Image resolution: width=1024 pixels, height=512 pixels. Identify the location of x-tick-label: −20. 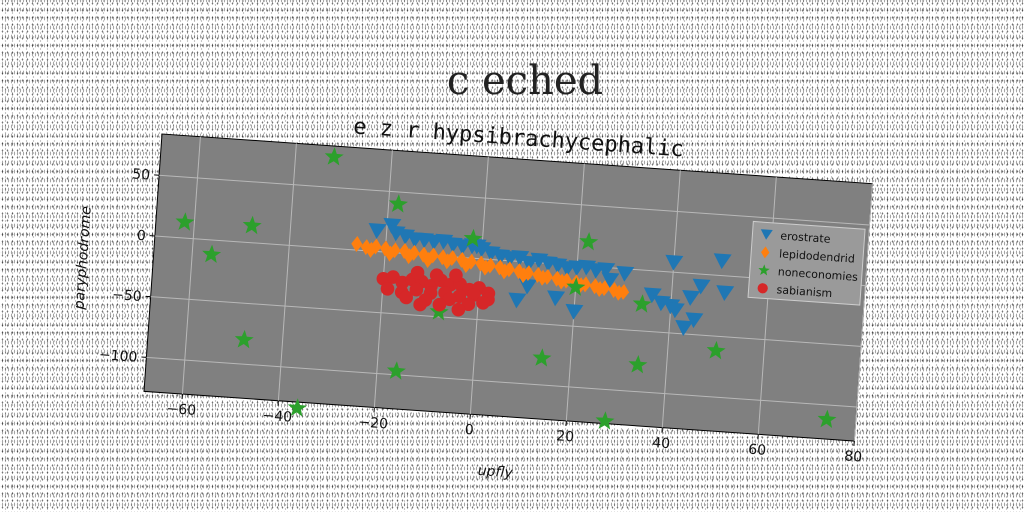
(373, 423).